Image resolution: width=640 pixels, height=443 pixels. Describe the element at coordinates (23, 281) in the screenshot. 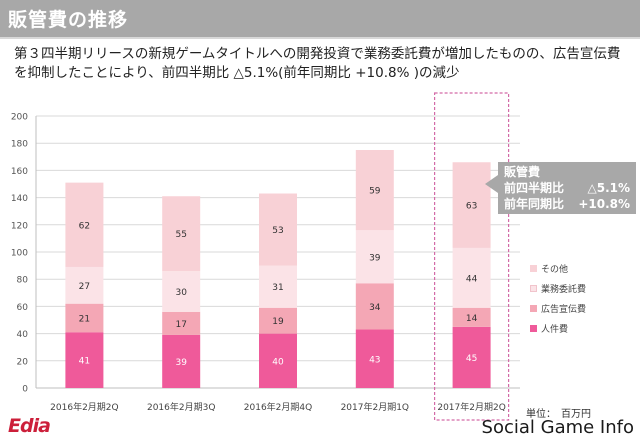

I see `y-tick-label: 80` at that location.